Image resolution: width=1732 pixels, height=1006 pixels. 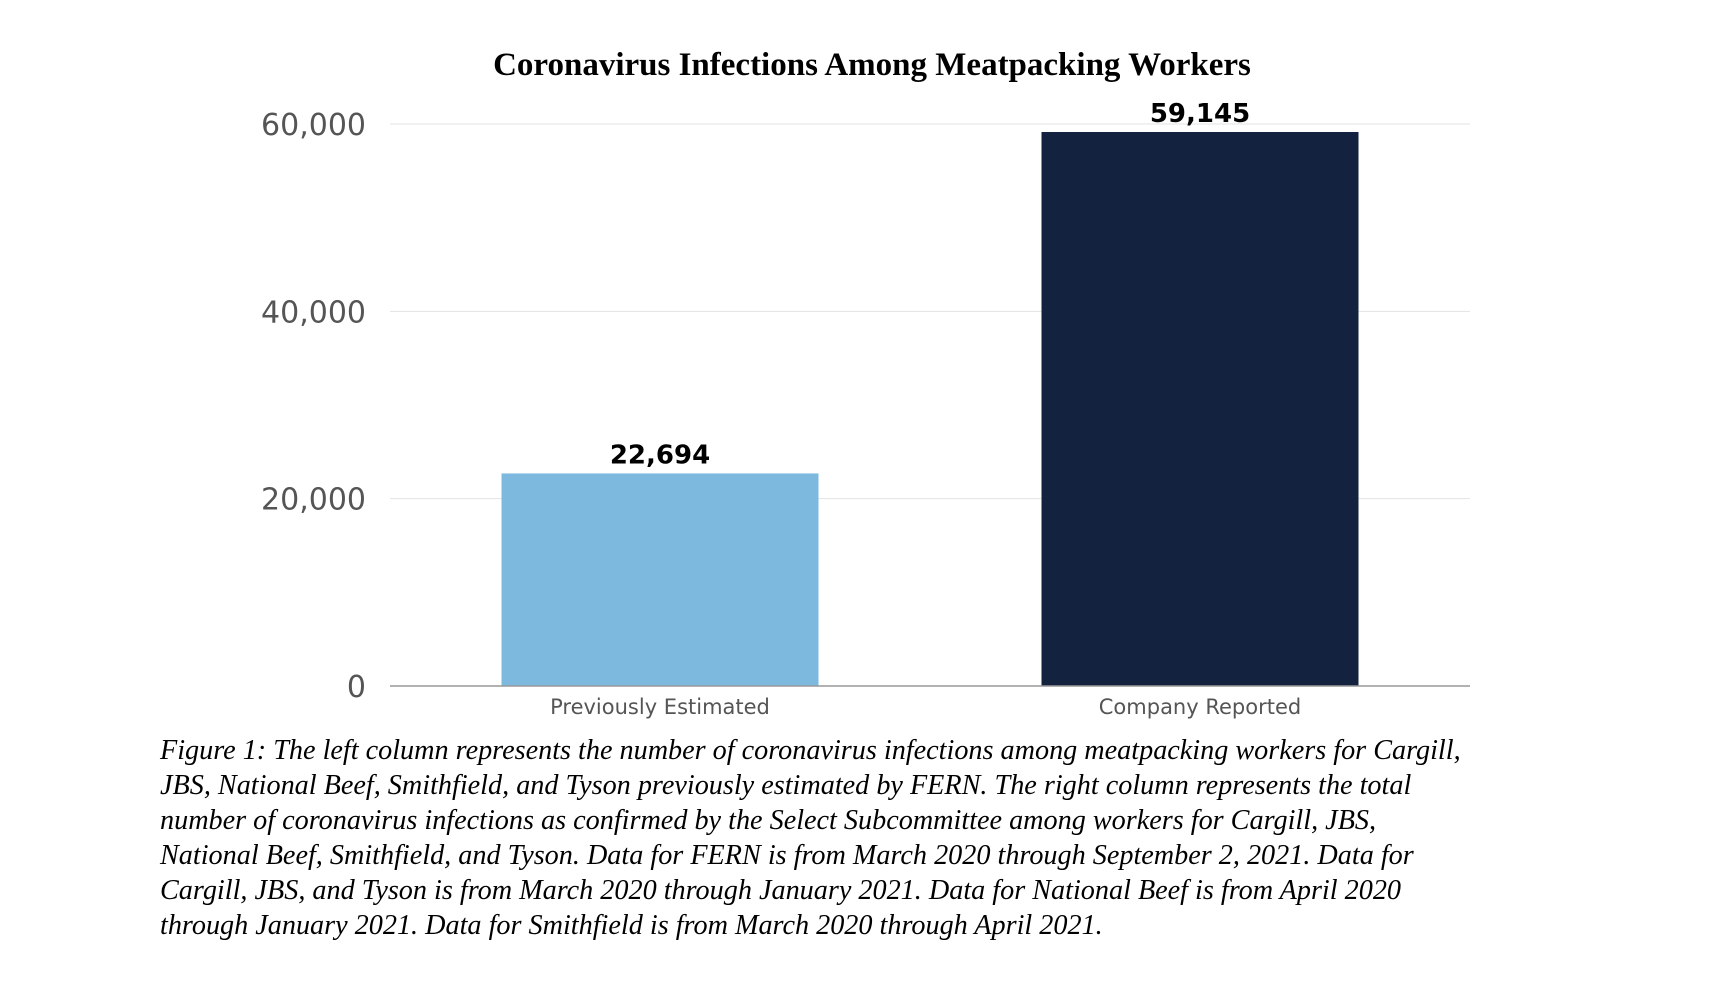 I want to click on y-tick-label: 40,000, so click(x=313, y=312).